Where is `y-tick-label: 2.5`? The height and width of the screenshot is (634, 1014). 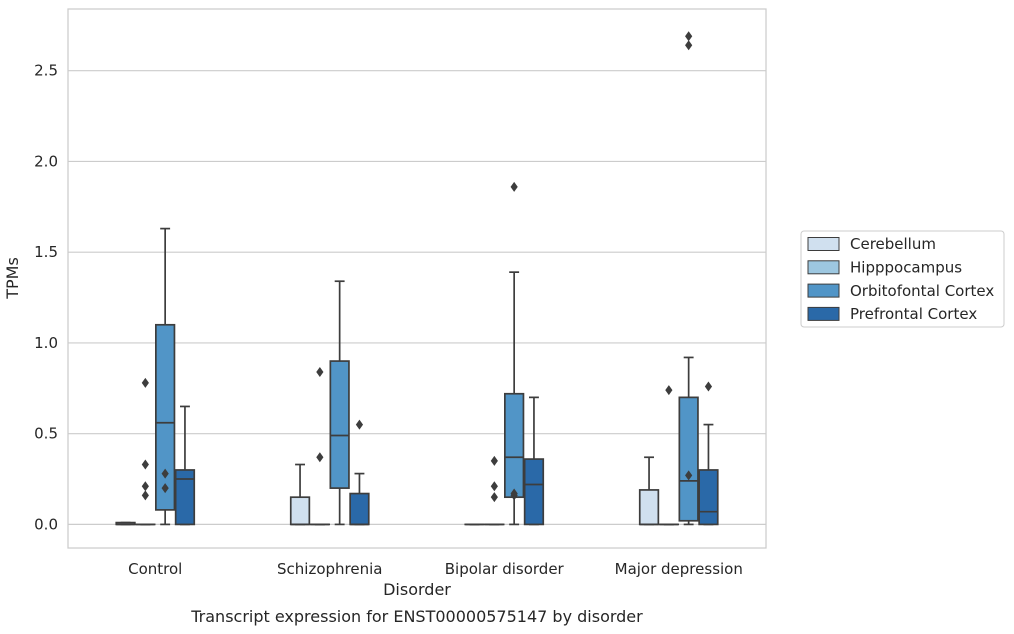 y-tick-label: 2.5 is located at coordinates (46, 71).